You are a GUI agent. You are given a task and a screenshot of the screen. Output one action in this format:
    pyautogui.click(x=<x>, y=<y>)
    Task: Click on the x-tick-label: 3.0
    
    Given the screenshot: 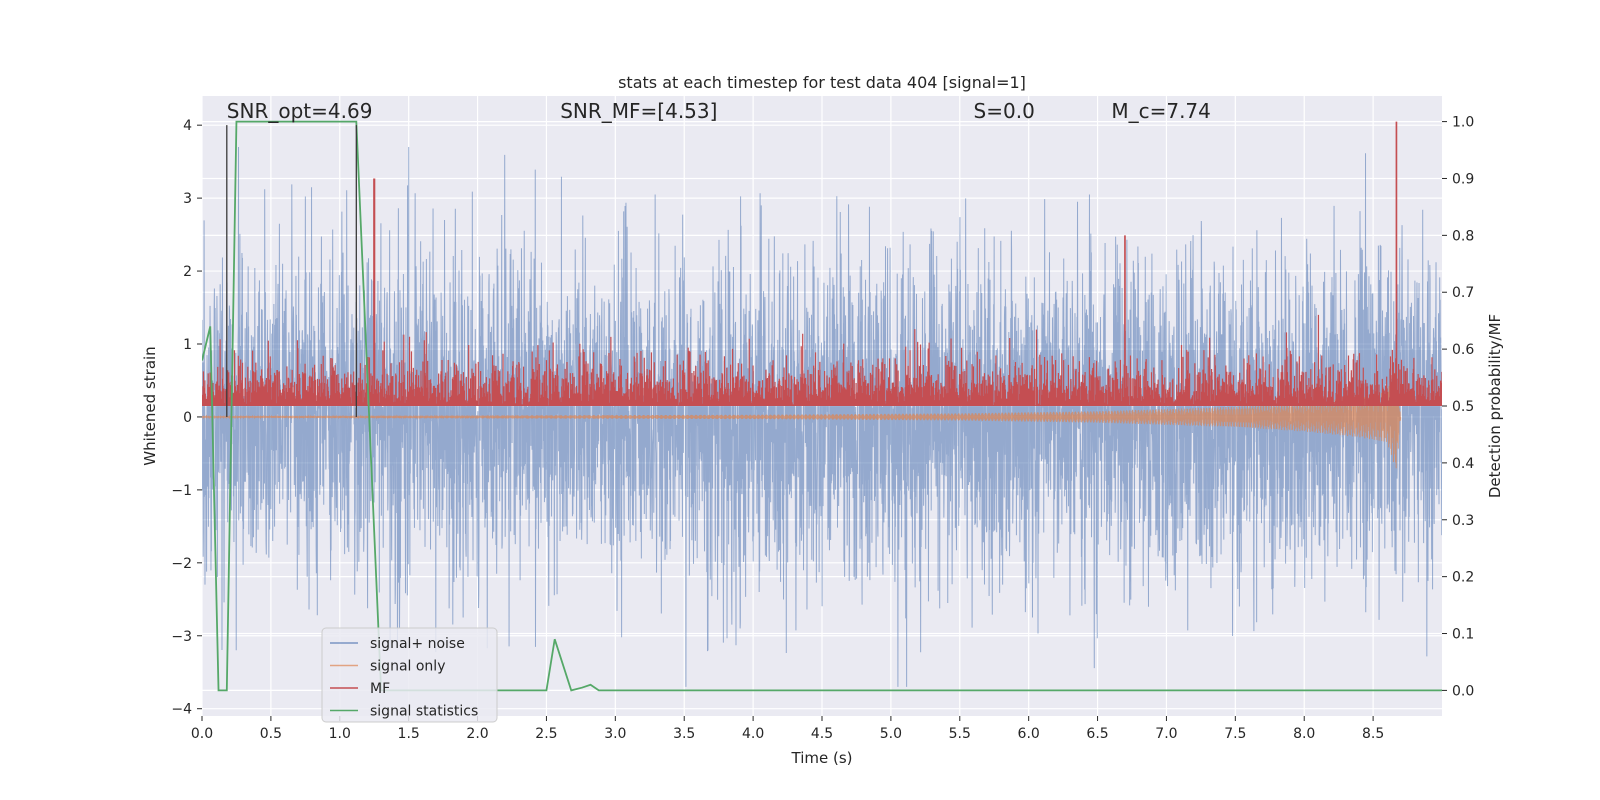 What is the action you would take?
    pyautogui.click(x=615, y=734)
    